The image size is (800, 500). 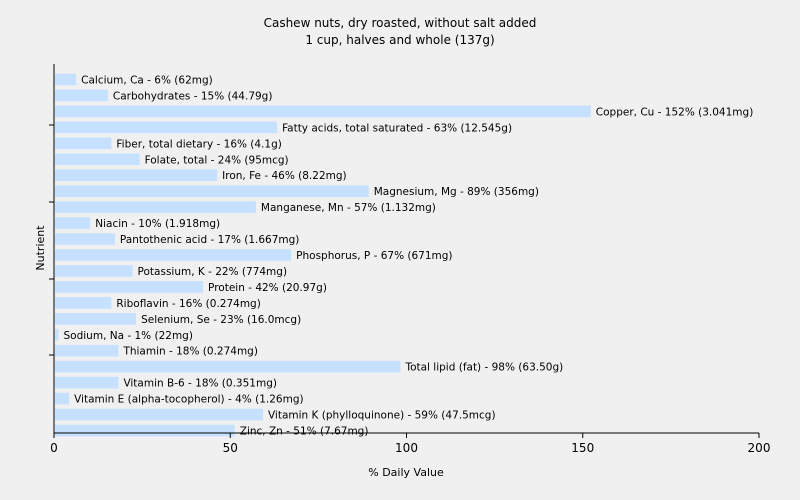 What do you see at coordinates (284, 176) in the screenshot?
I see `bar-label-7: Iron, Fe - 46% (8.22mg)` at bounding box center [284, 176].